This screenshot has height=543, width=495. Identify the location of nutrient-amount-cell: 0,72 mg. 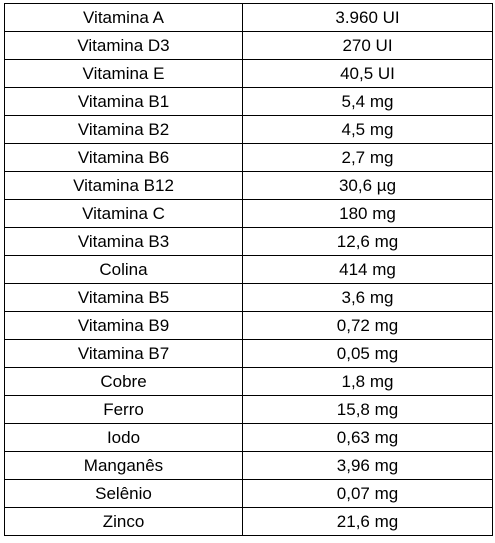
(367, 325).